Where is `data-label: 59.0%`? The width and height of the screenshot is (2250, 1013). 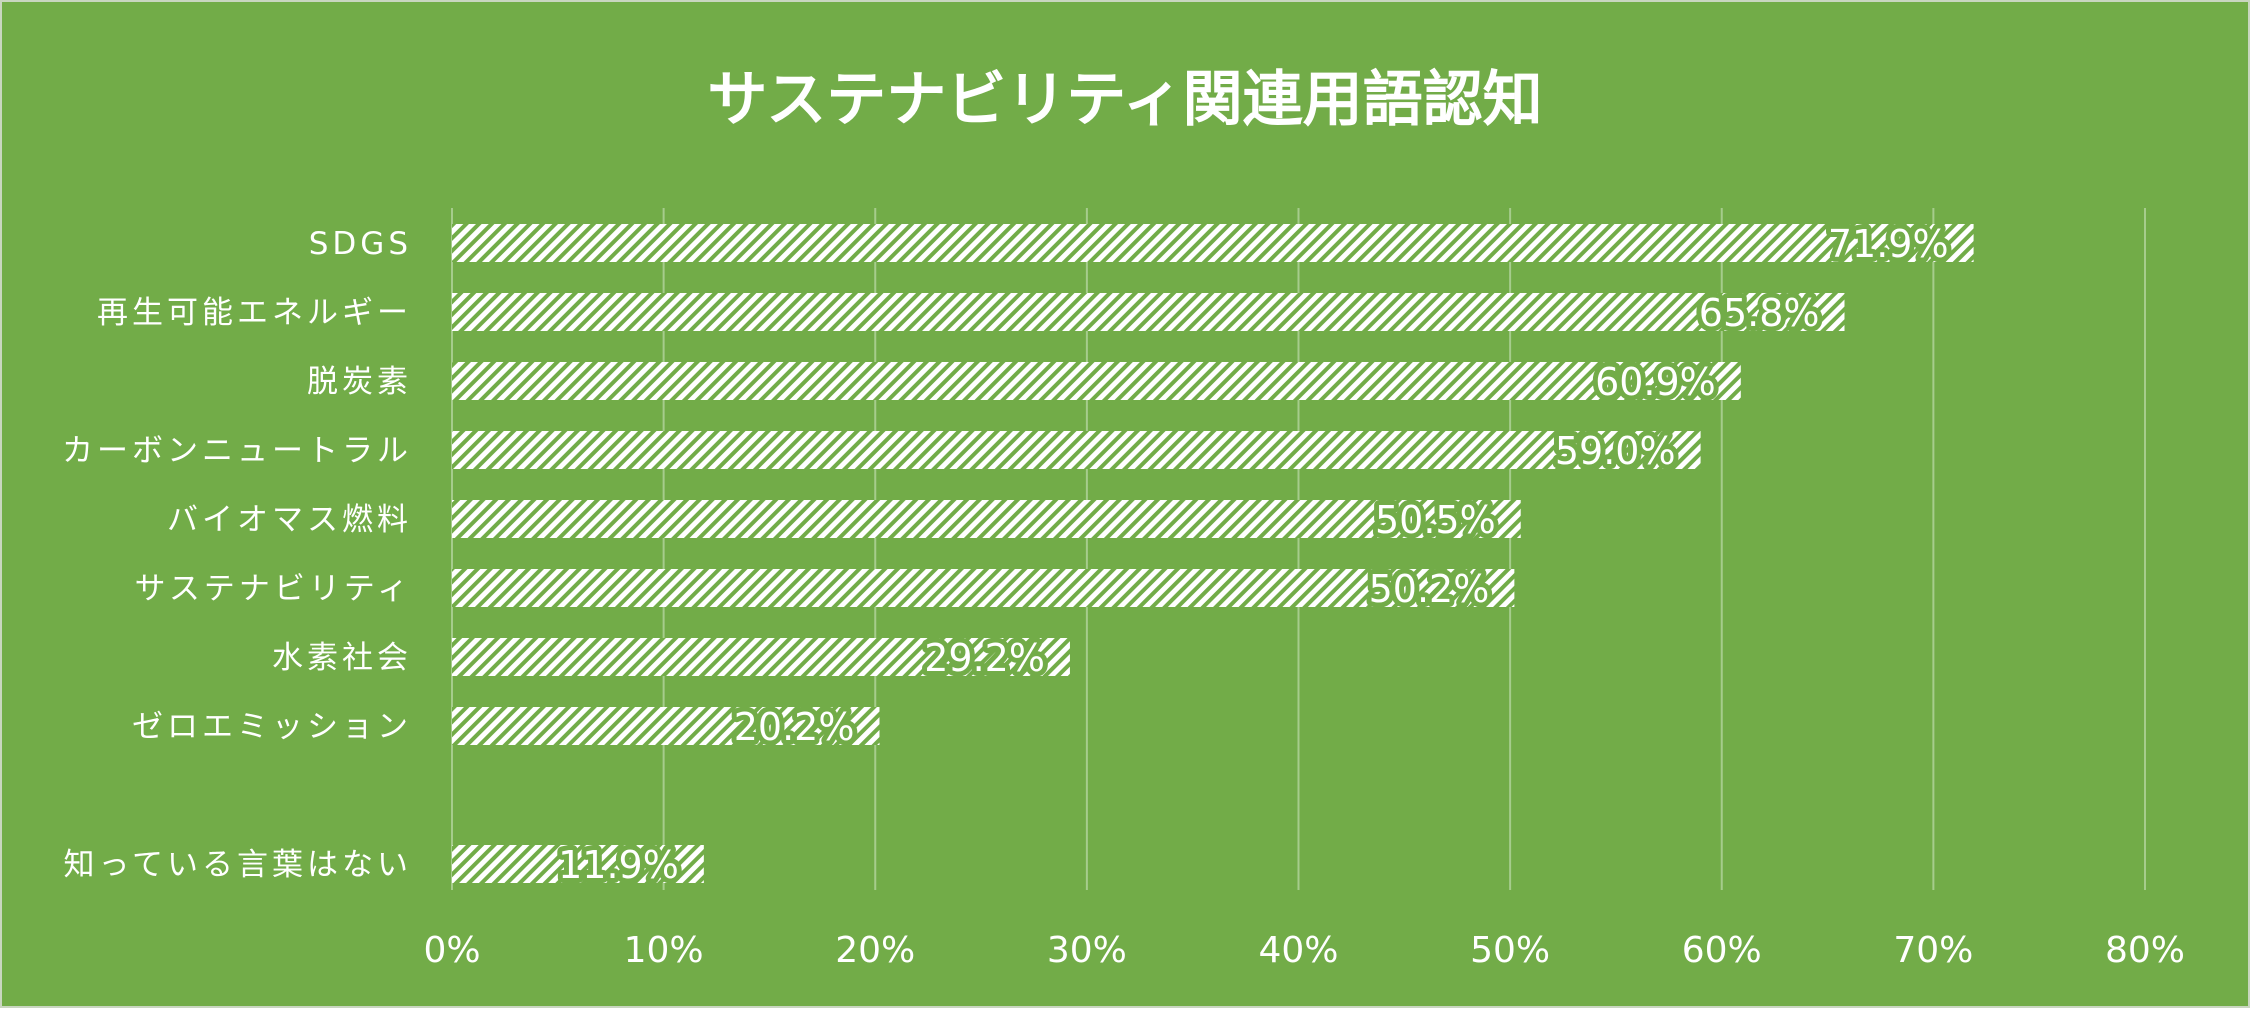
data-label: 59.0% is located at coordinates (1615, 451).